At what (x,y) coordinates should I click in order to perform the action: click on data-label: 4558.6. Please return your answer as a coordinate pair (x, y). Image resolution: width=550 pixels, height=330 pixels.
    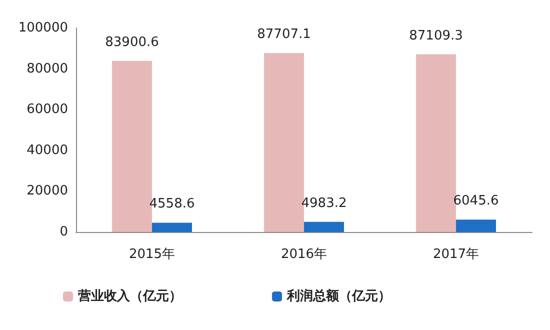
    Looking at the image, I should click on (172, 204).